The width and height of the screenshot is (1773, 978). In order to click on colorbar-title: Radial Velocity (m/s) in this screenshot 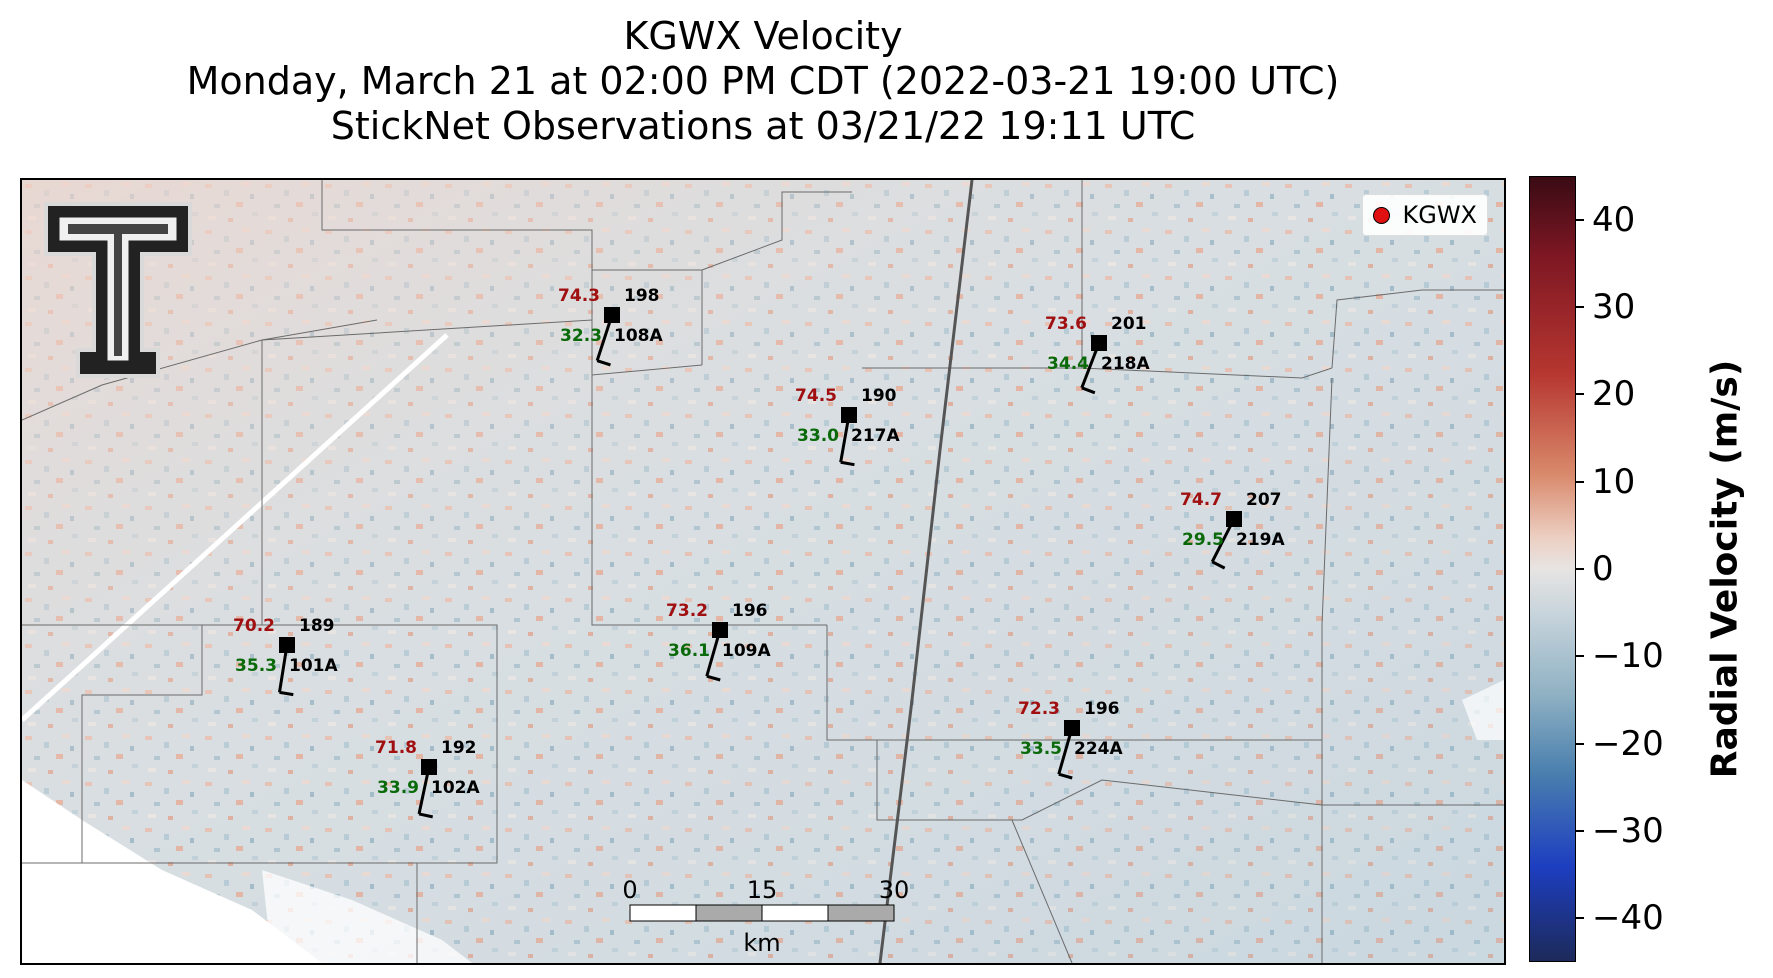, I will do `click(1725, 569)`.